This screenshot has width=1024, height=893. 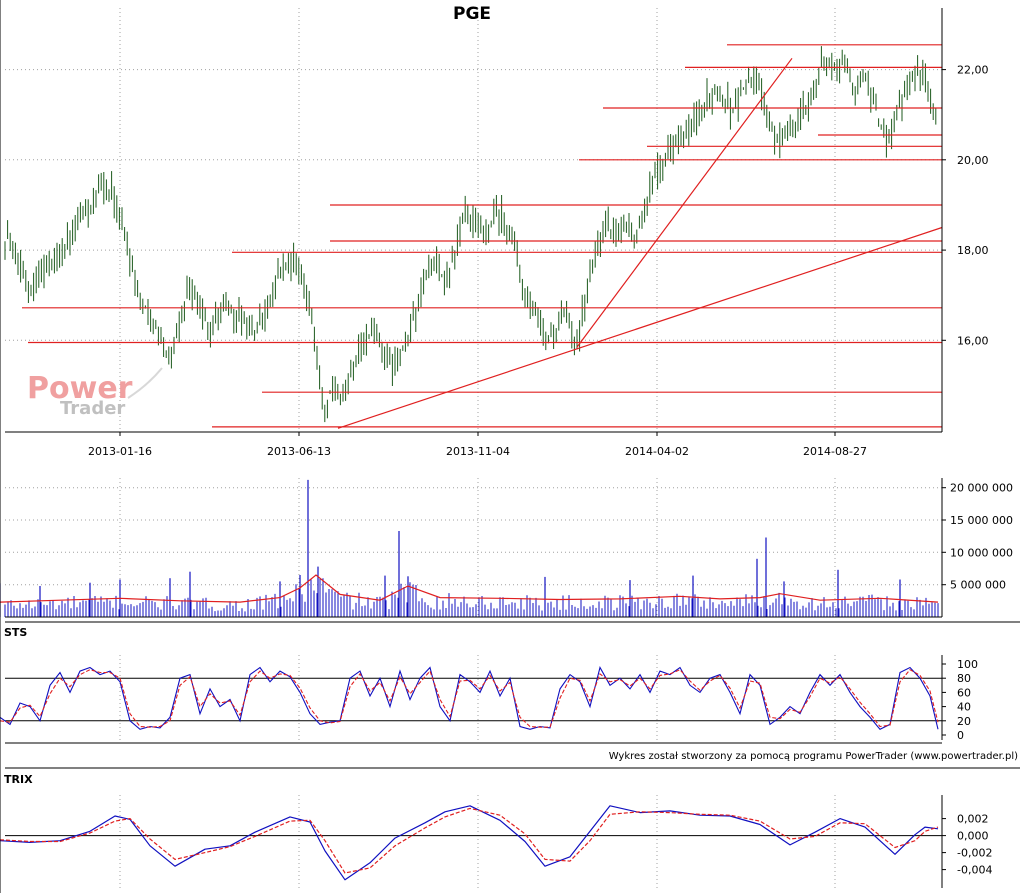 What do you see at coordinates (469, 588) in the screenshot?
I see `volume-average-line` at bounding box center [469, 588].